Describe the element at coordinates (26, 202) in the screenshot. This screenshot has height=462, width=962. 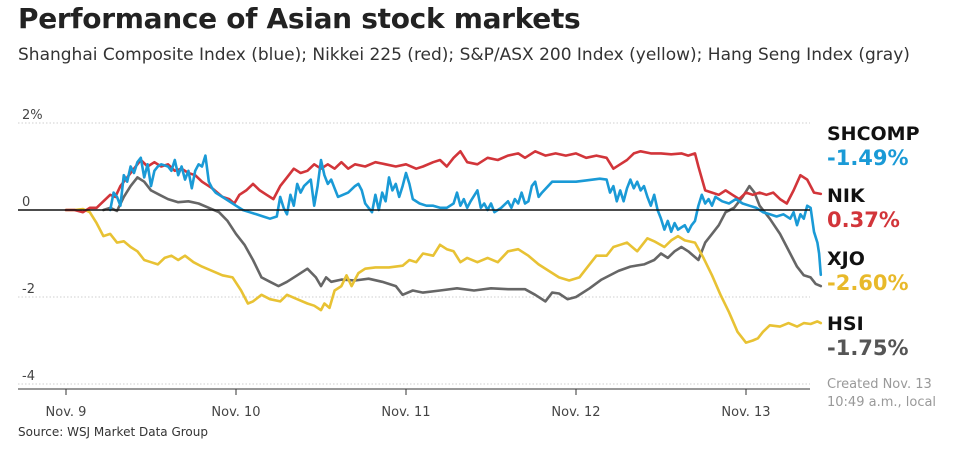
I see `y-tick-label: 0` at that location.